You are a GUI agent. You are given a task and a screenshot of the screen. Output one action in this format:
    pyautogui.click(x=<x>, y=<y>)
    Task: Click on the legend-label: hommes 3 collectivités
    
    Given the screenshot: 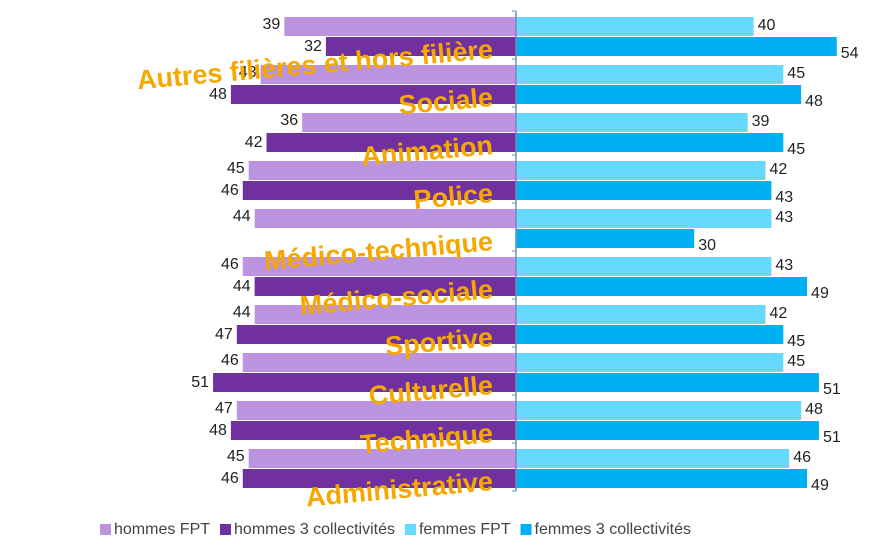 What is the action you would take?
    pyautogui.click(x=314, y=529)
    